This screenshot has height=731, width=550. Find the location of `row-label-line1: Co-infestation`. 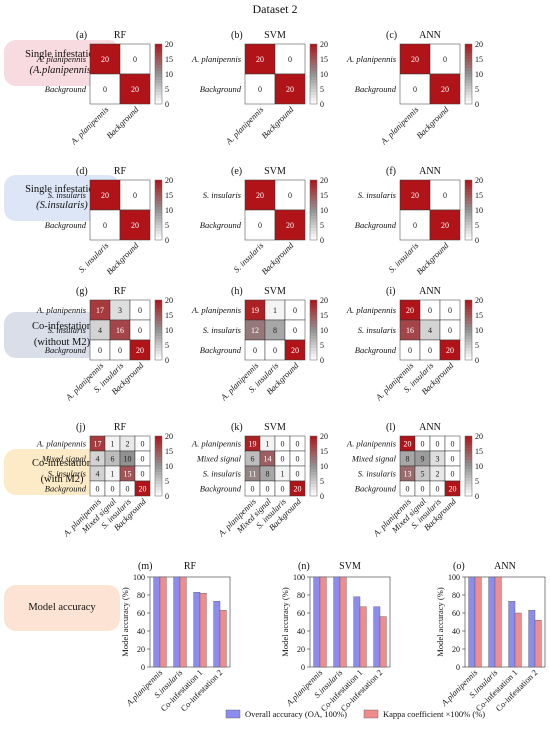

row-label-line1: Co-infestation is located at coordinates (62, 464).